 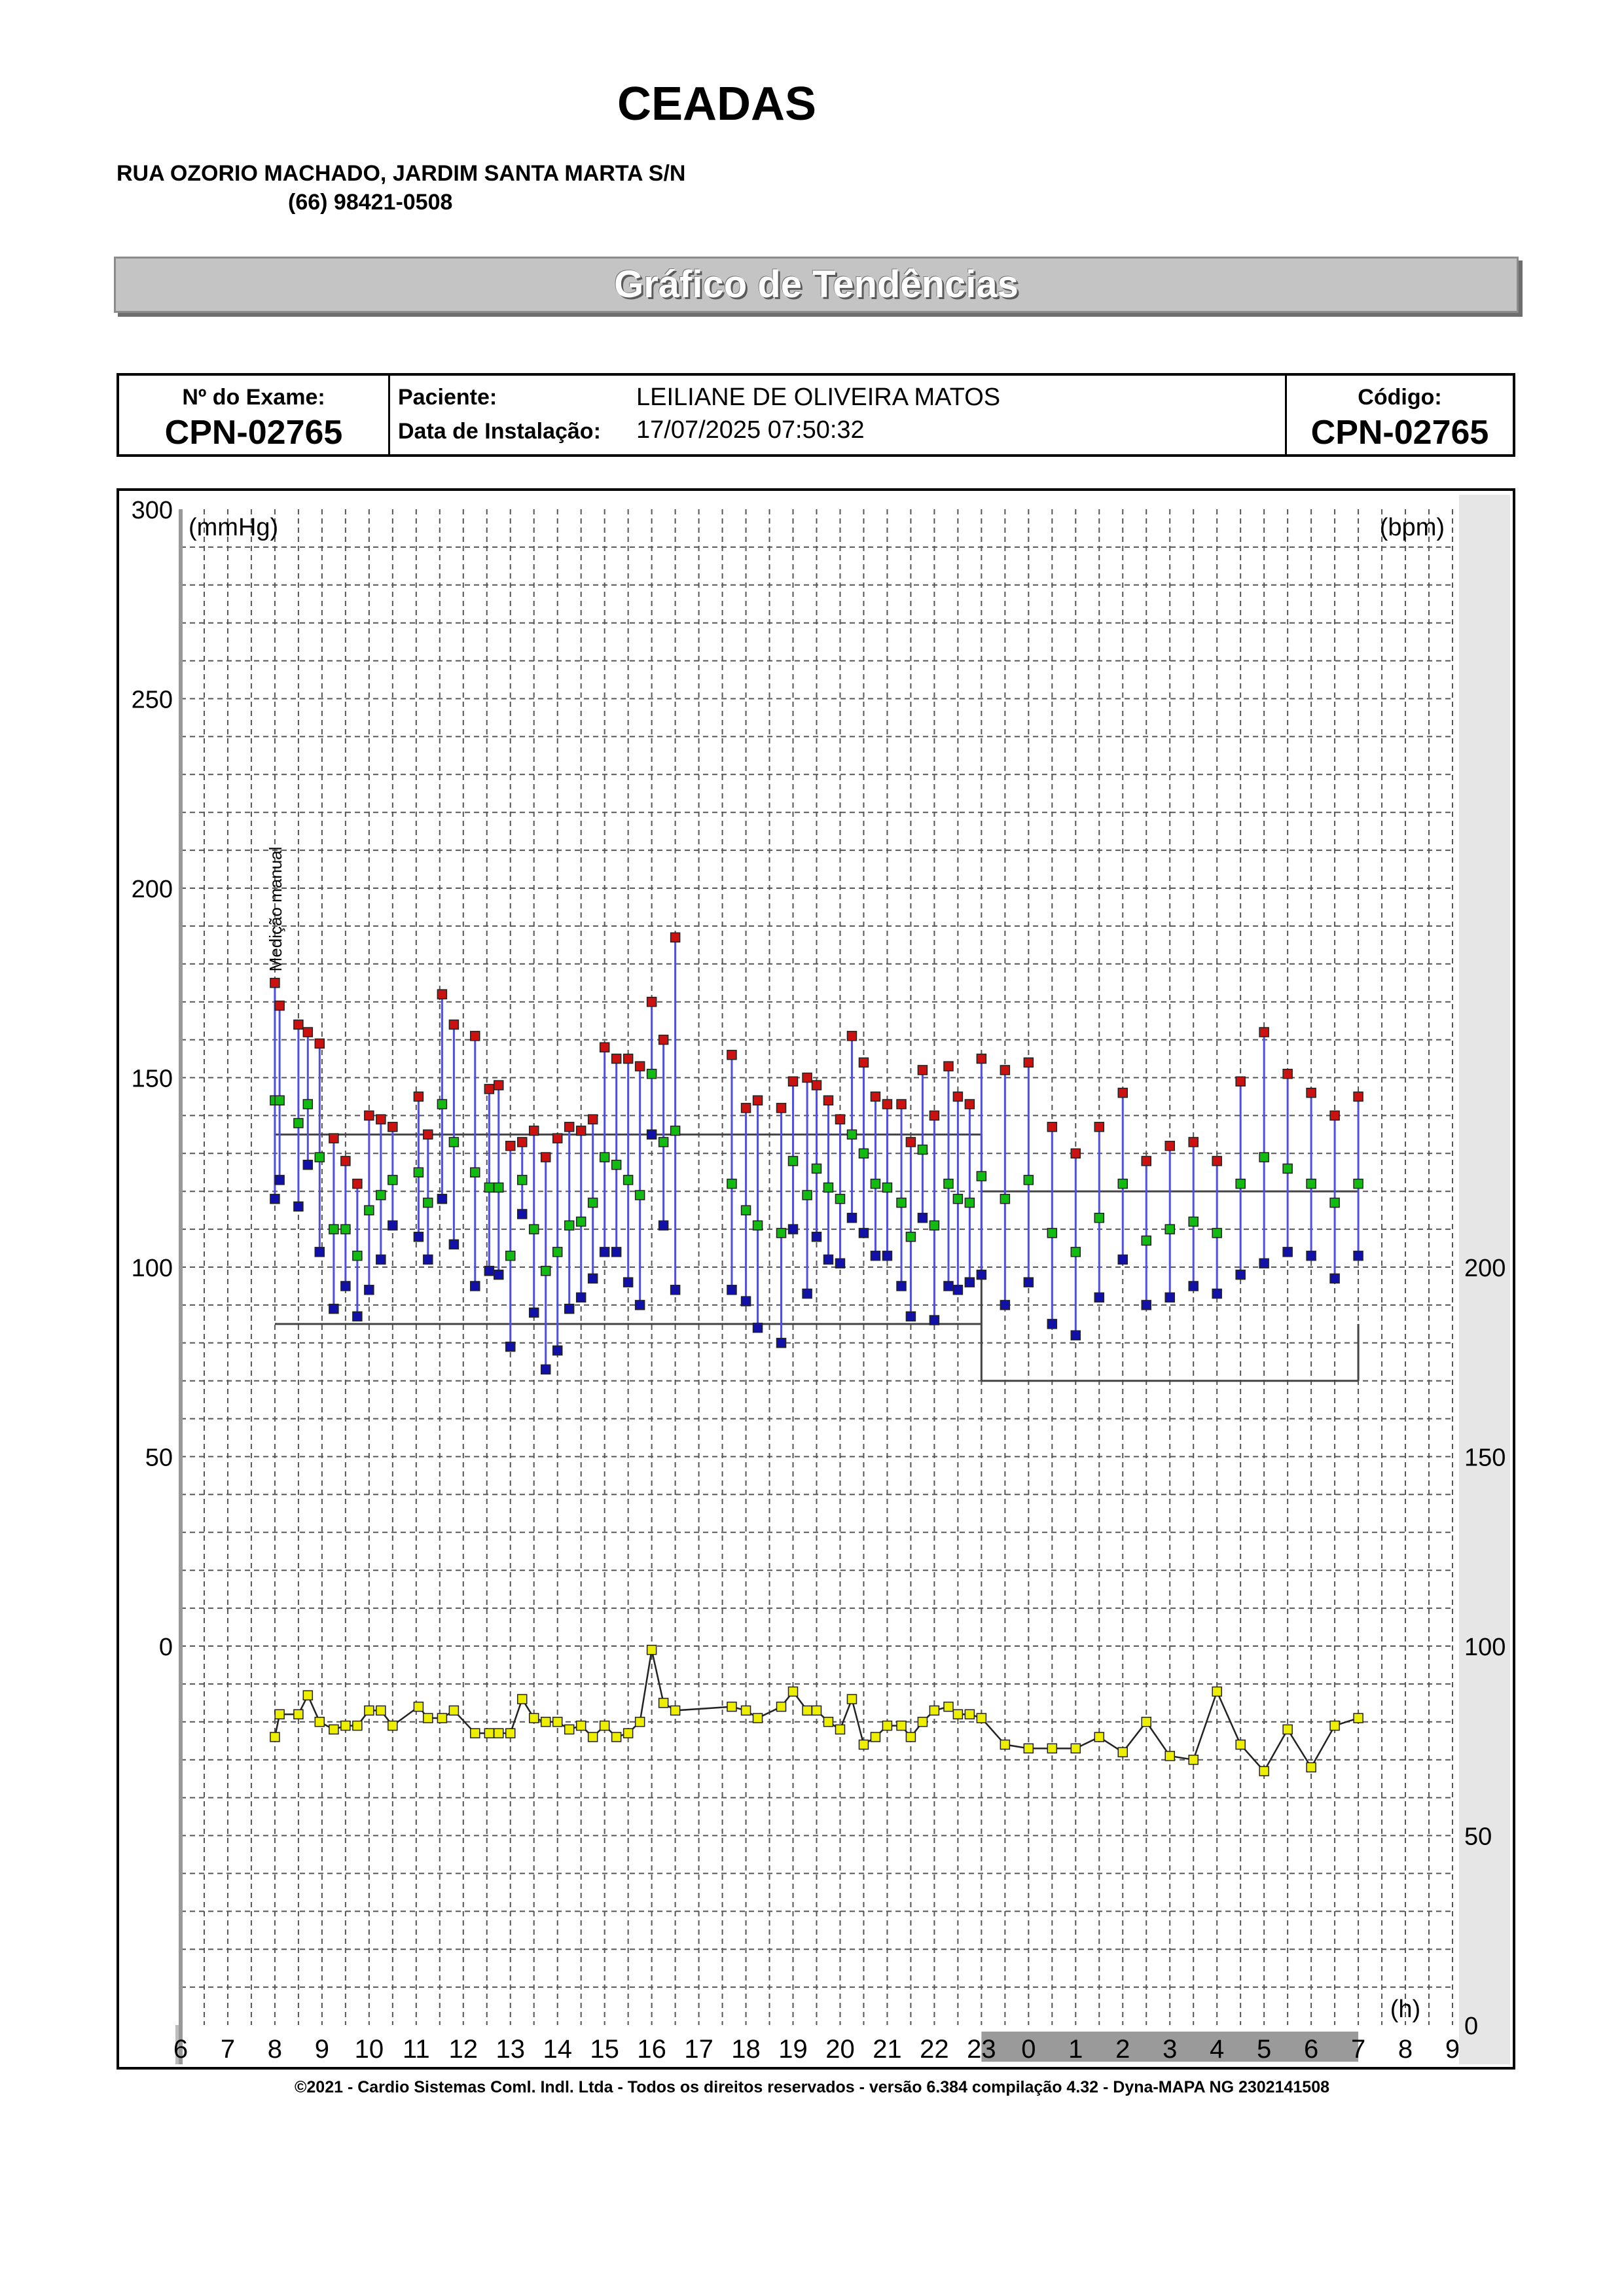 What do you see at coordinates (322, 2049) in the screenshot?
I see `x-tick-label: 9` at bounding box center [322, 2049].